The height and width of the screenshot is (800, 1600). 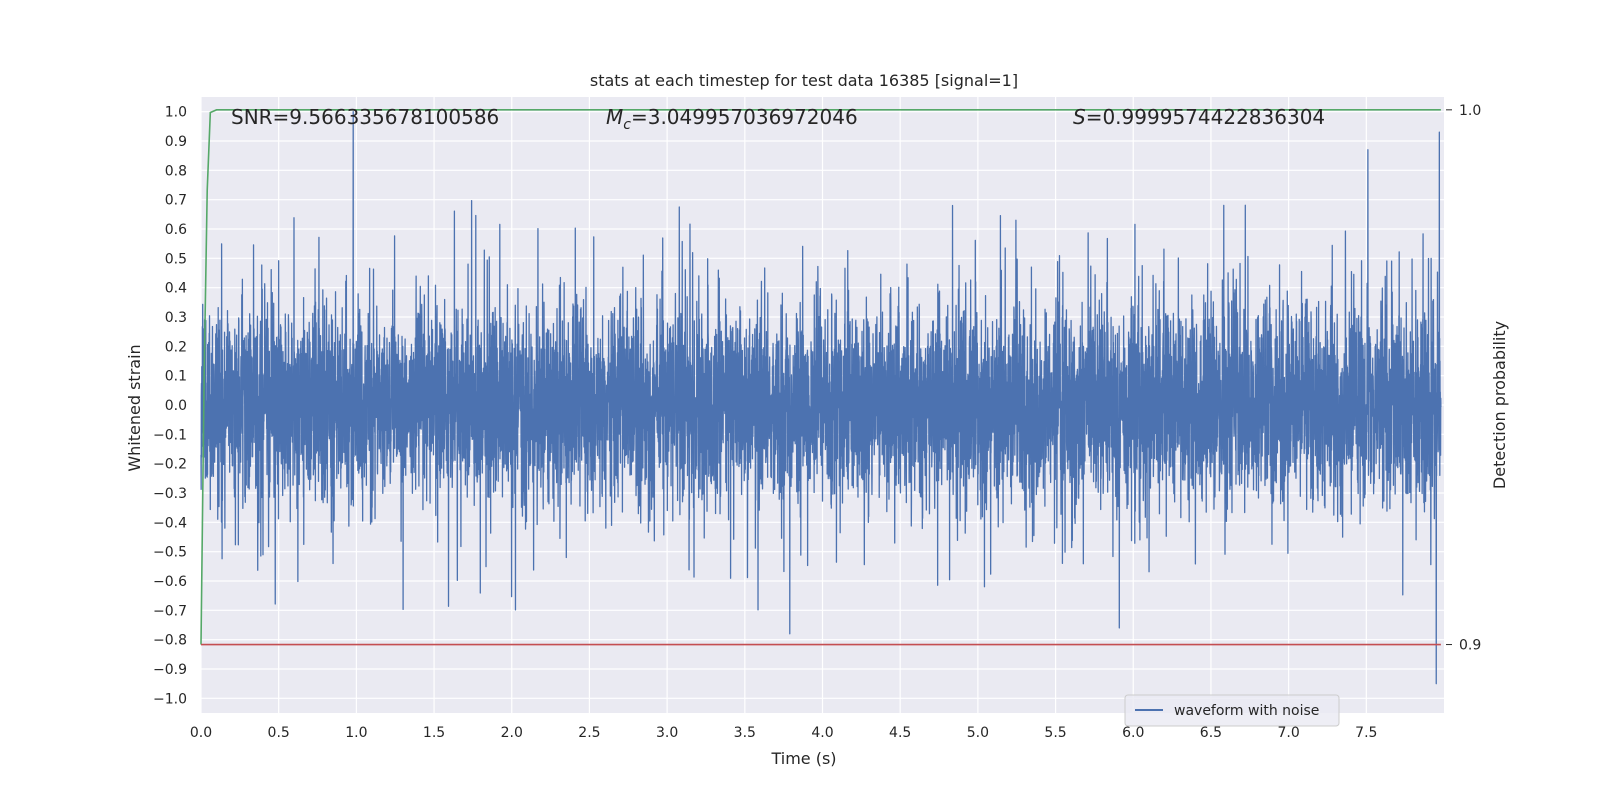 I want to click on y-tick-label: −0.9, so click(x=170, y=670).